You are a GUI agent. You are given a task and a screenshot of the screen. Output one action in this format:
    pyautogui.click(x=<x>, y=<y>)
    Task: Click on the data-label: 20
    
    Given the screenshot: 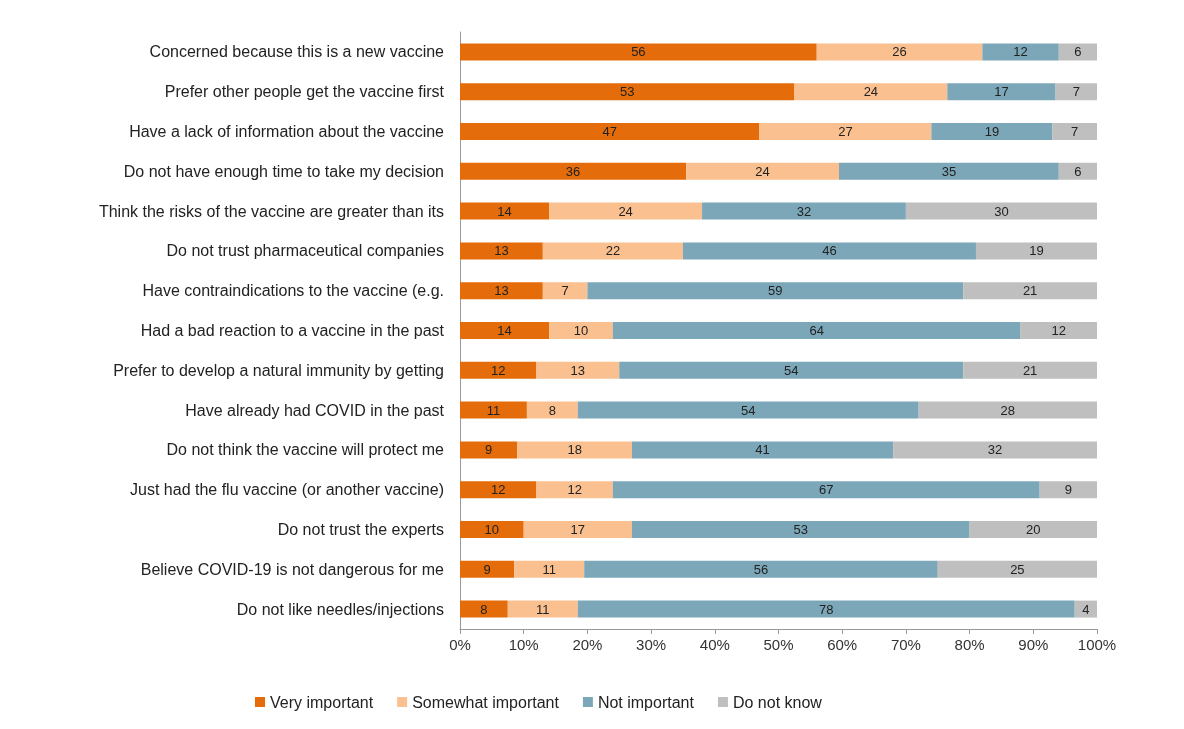 What is the action you would take?
    pyautogui.click(x=1033, y=529)
    